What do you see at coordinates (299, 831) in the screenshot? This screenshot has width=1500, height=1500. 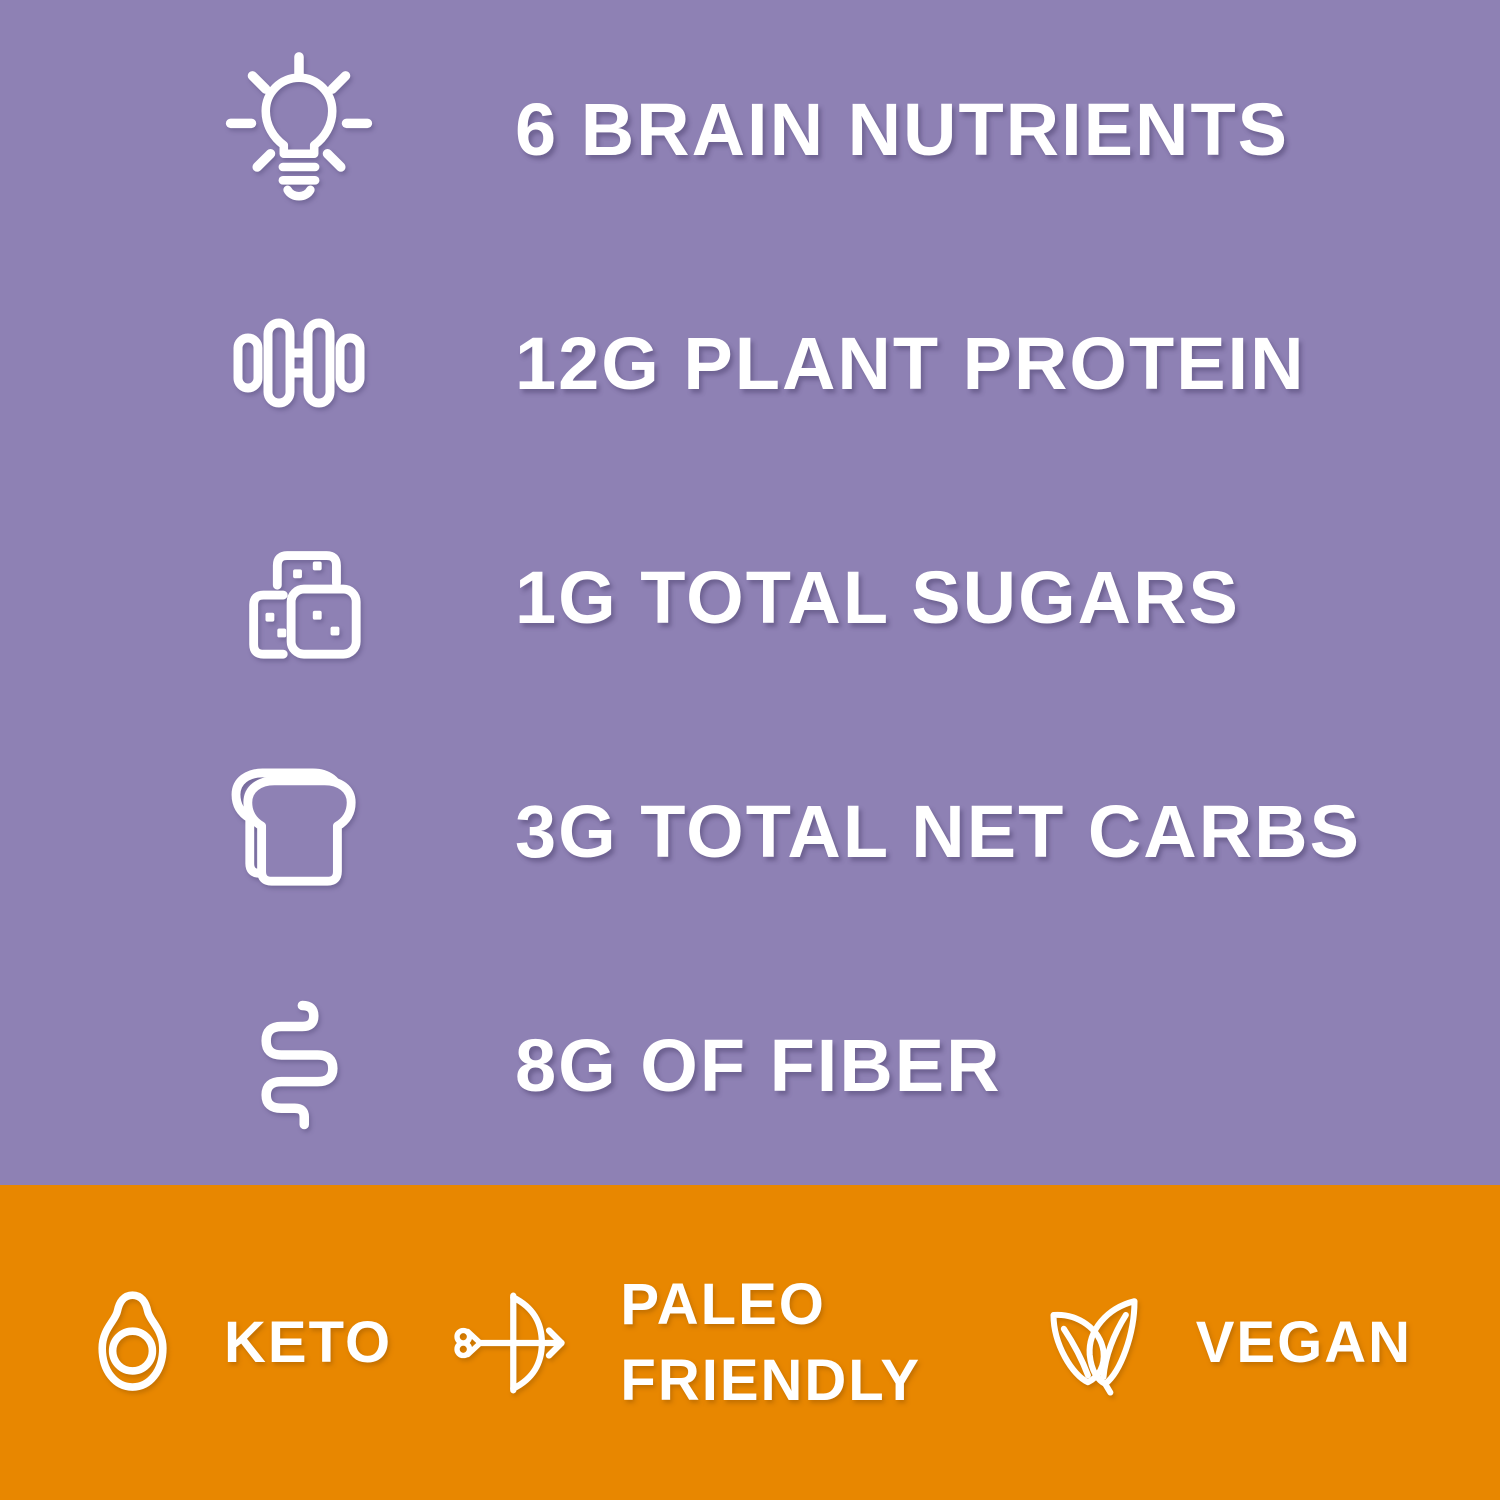 I see `bread-icon` at bounding box center [299, 831].